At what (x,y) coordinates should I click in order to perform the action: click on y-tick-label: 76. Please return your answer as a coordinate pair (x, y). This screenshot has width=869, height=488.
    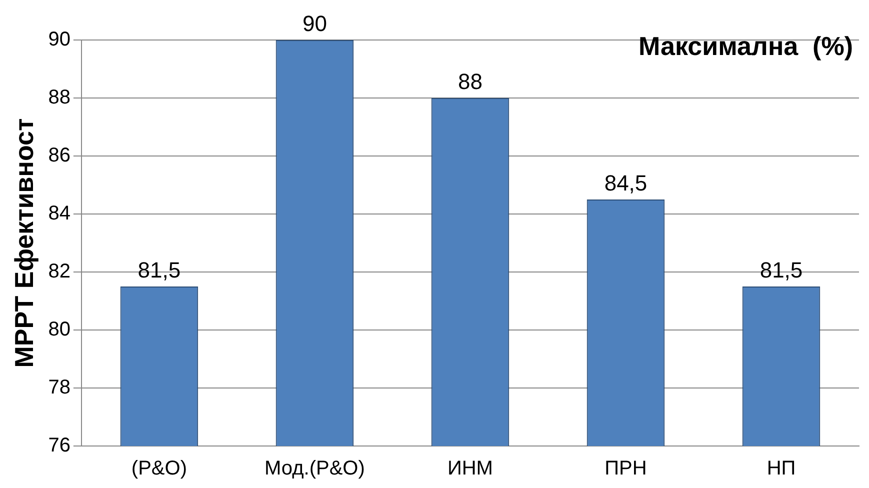
    Looking at the image, I should click on (59, 445).